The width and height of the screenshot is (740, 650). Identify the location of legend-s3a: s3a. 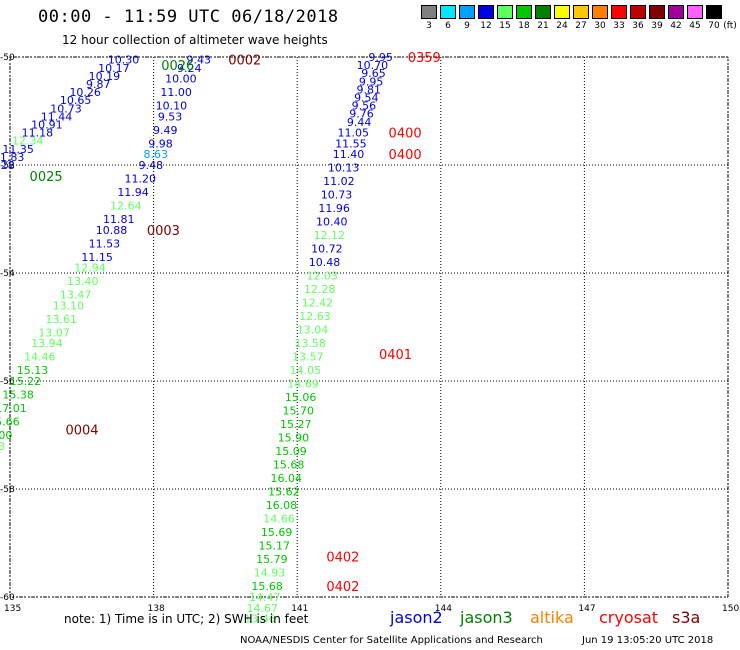
(686, 617).